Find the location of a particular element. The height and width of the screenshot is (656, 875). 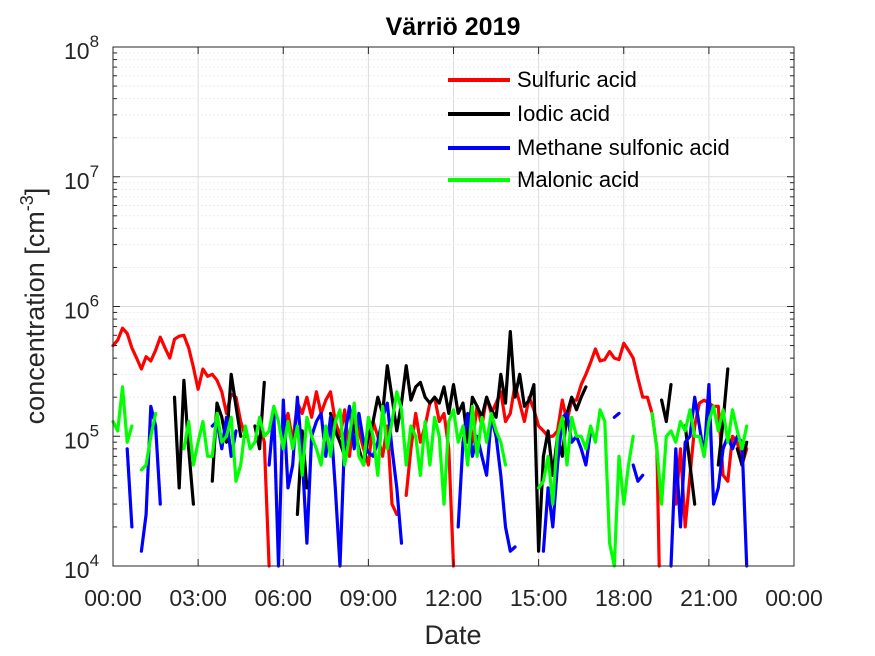

legend-item-methane-sulfonic-acid: Methane sulfonic acid is located at coordinates (589, 147).